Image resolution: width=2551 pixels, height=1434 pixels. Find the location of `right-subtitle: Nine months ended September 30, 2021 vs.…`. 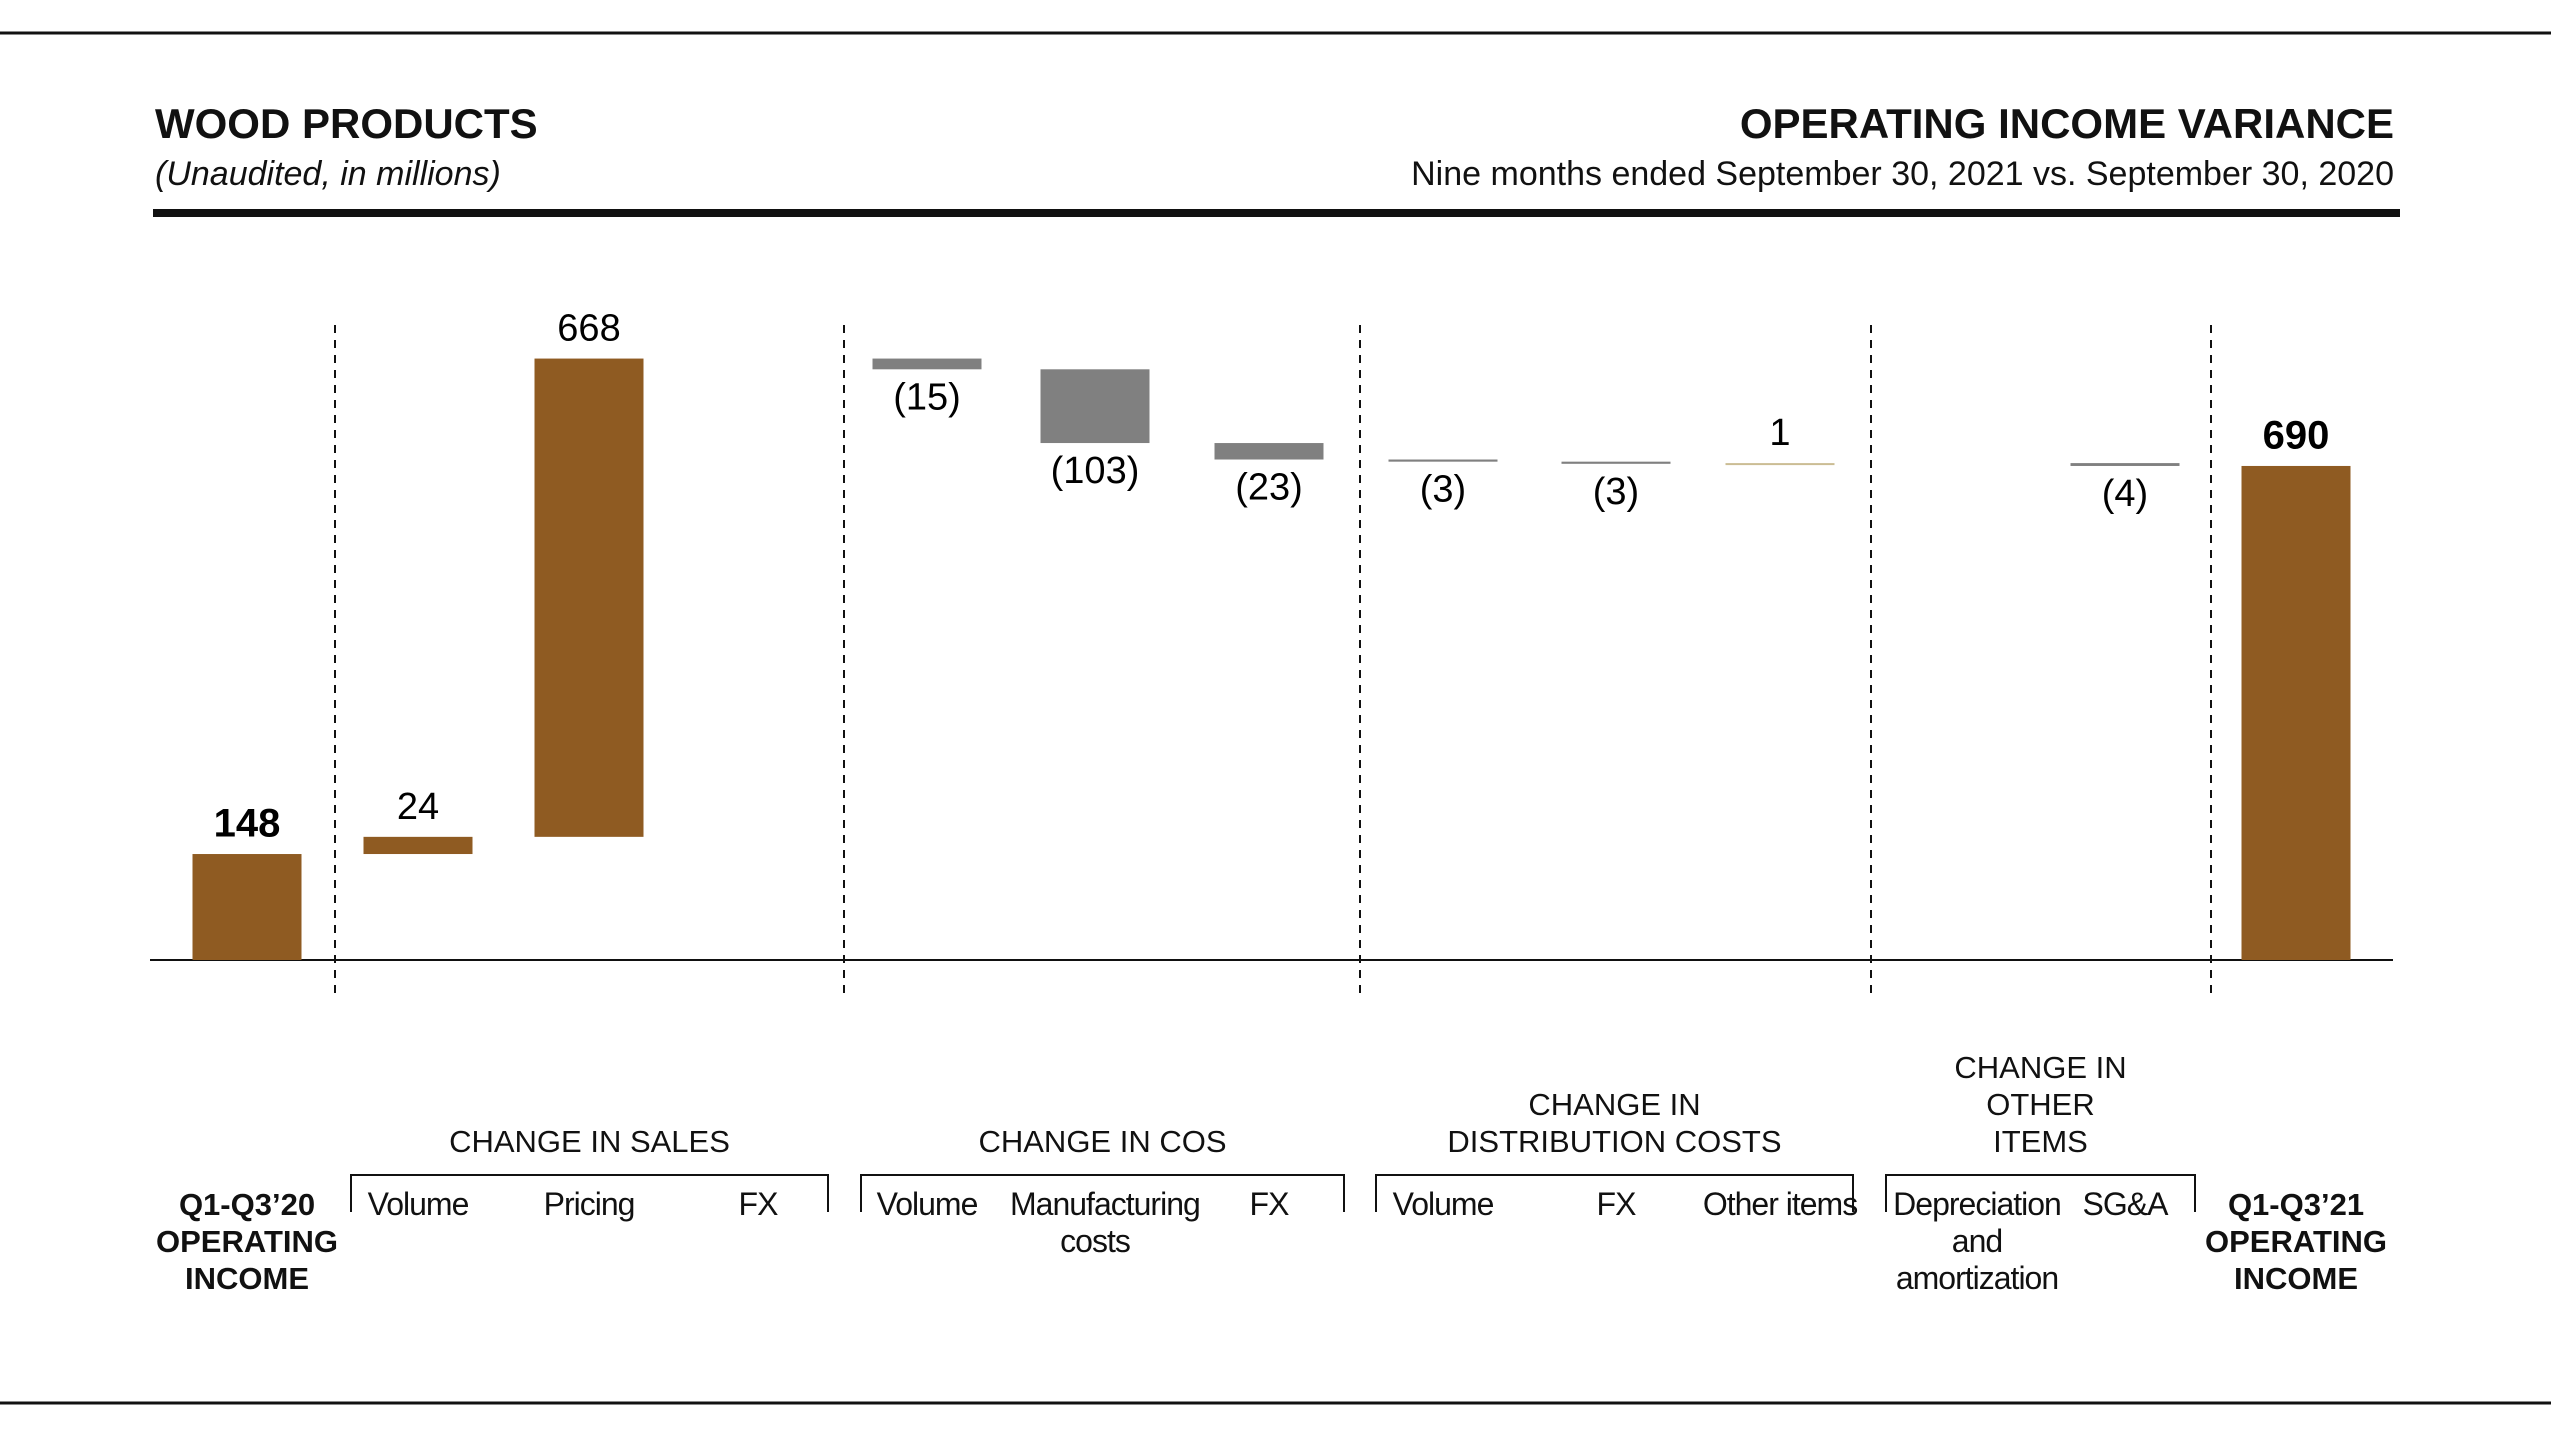

right-subtitle: Nine months ended September 30, 2021 vs.… is located at coordinates (1902, 174).